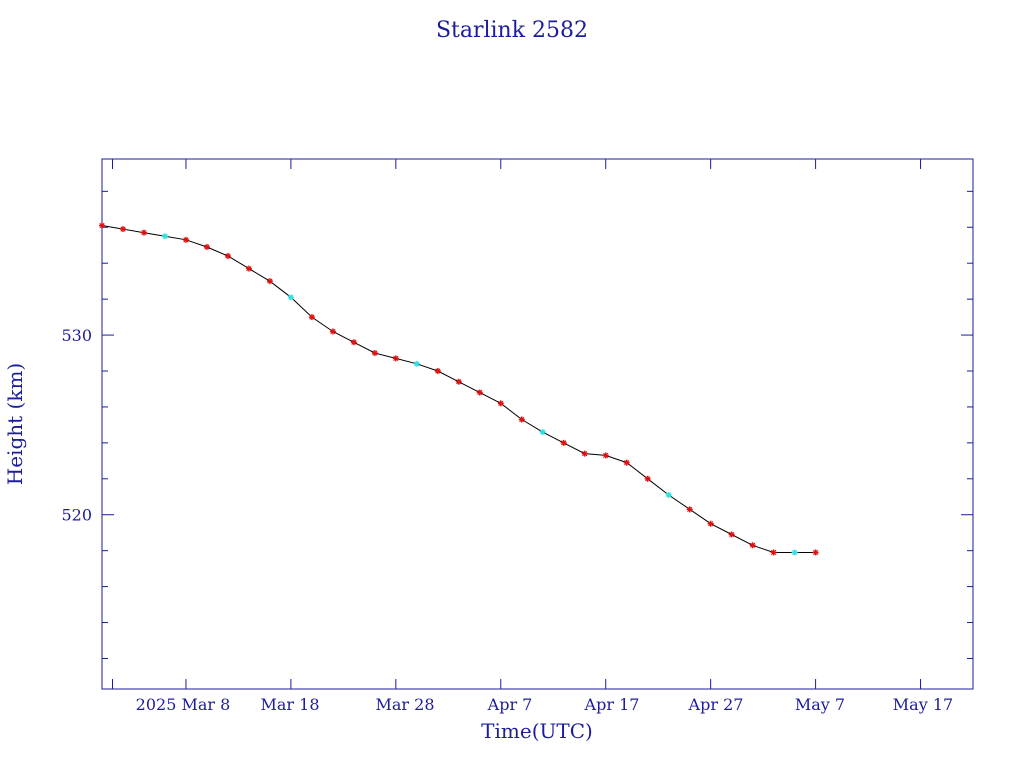 This screenshot has height=773, width=1024. Describe the element at coordinates (510, 704) in the screenshot. I see `x-tick-label: Apr 7` at that location.